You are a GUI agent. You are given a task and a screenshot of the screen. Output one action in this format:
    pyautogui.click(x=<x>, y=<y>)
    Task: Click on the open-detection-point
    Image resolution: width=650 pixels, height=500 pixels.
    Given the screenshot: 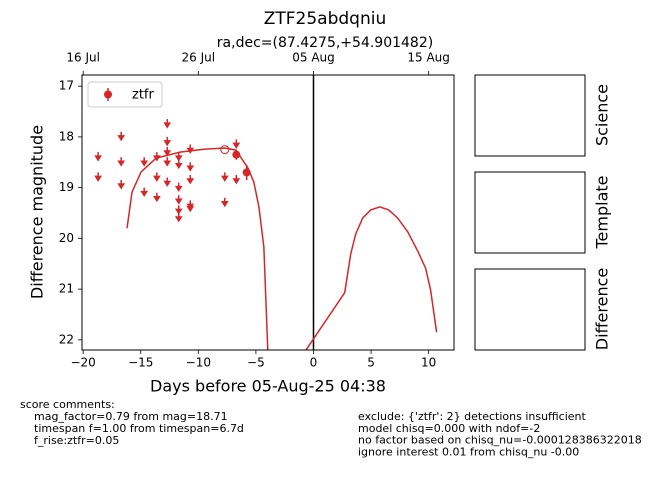 What is the action you would take?
    pyautogui.click(x=225, y=150)
    